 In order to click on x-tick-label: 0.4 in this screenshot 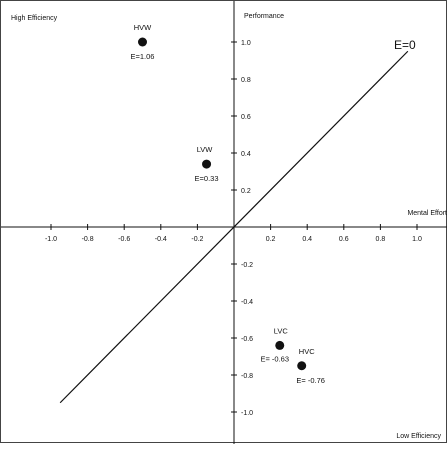, I will do `click(307, 239)`.